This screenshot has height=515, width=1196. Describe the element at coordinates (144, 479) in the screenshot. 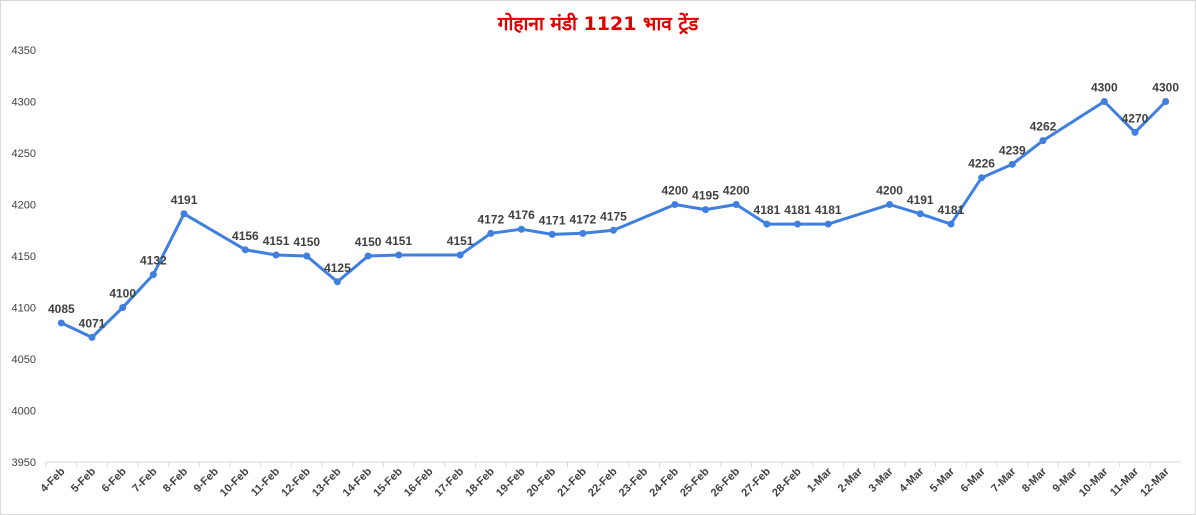

I see `x-tick-label: 7-Feb` at that location.